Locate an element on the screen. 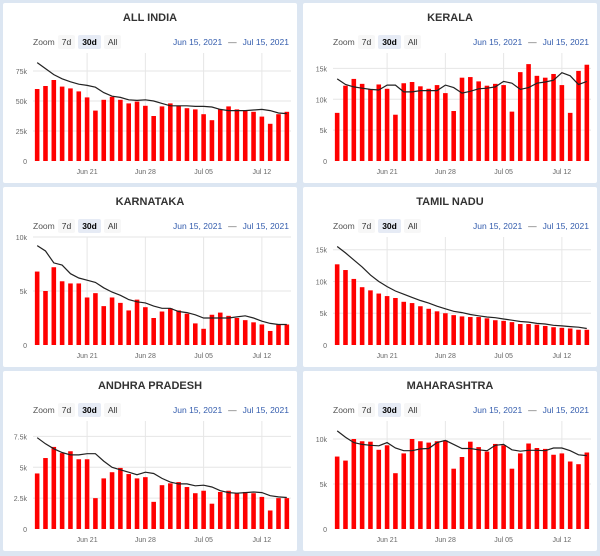 This screenshot has width=600, height=556. bar-chart: 0 5k 10k Jun 21 Jun 28 Jul 05 Jul 12 is located at coordinates (453, 482).